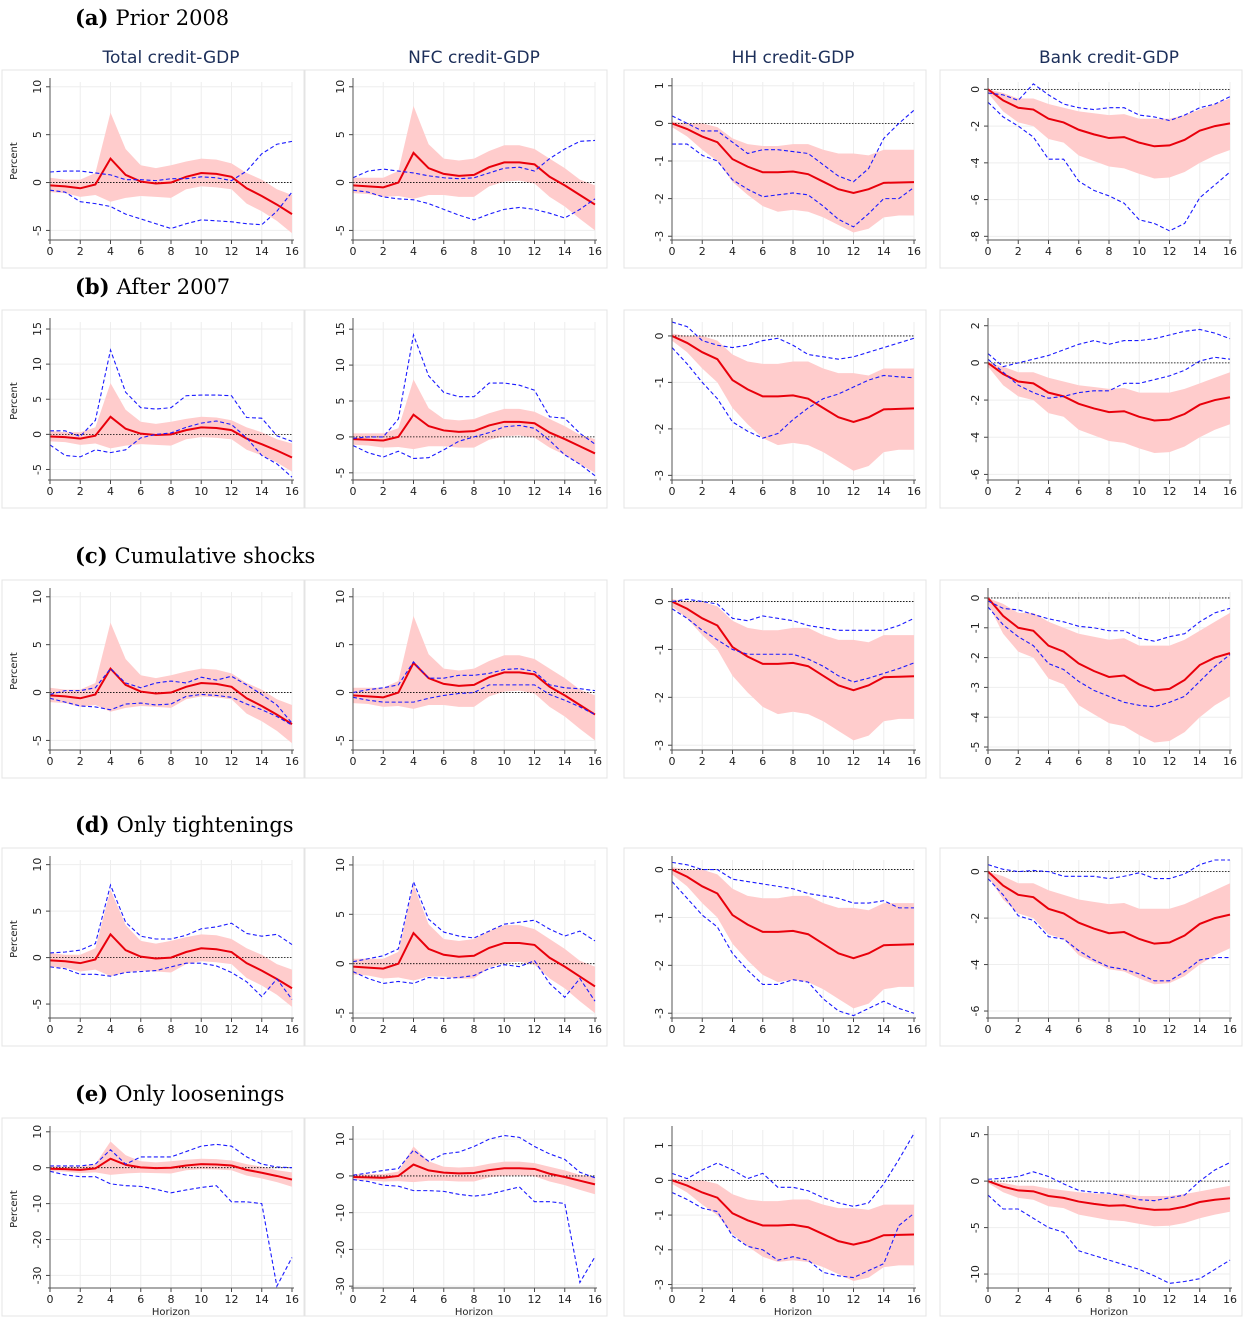 The image size is (1258, 1332). I want to click on panel-letter: (e), so click(91, 1093).